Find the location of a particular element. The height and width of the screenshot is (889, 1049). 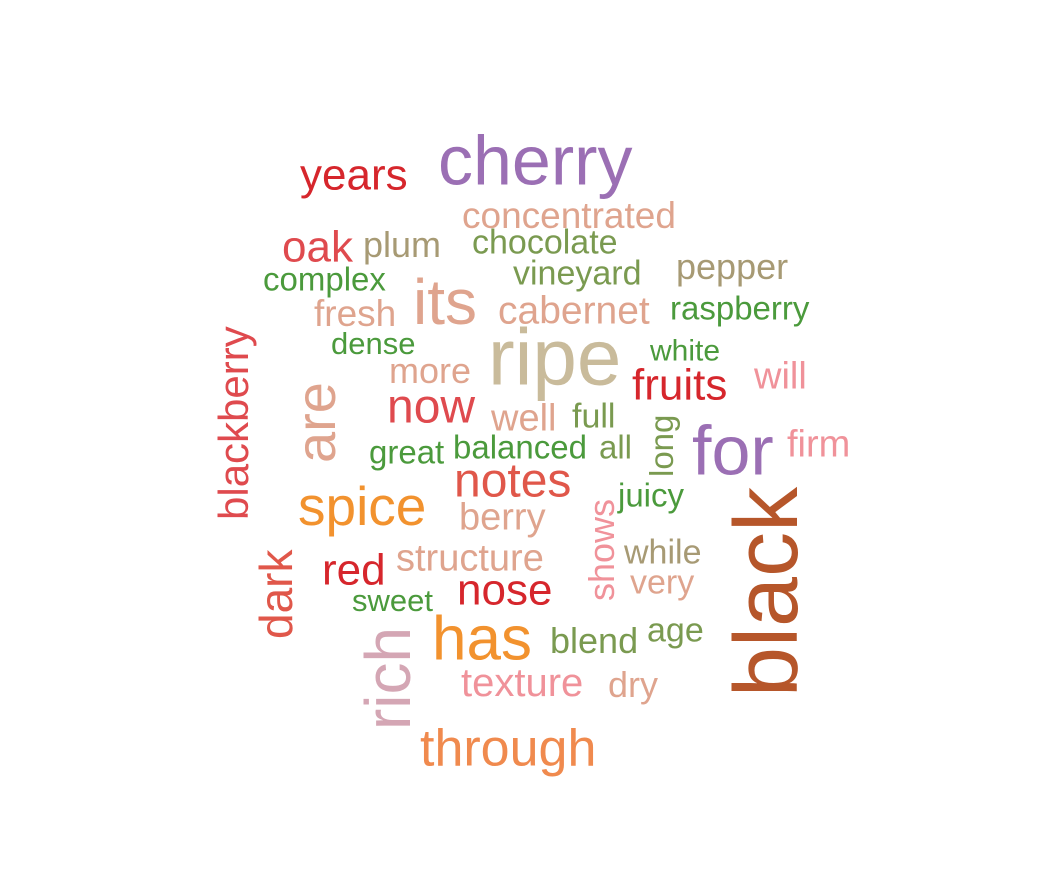

word-cabernet: cabernet is located at coordinates (574, 311).